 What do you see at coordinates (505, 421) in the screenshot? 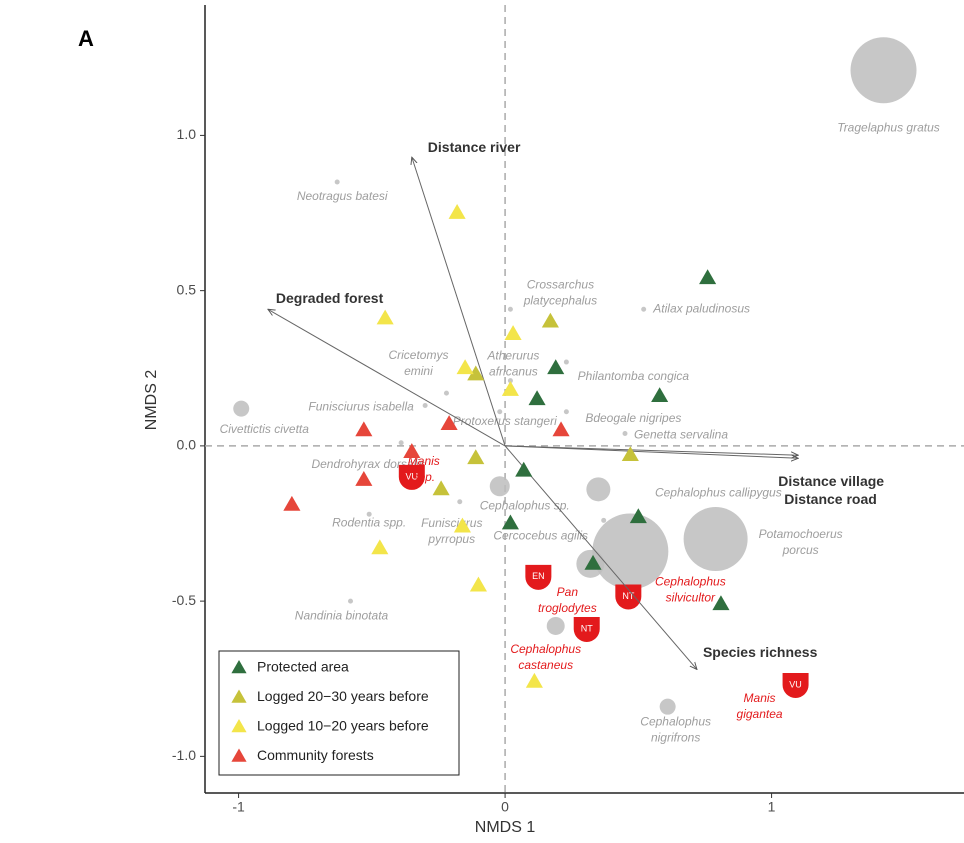
I see `species-label: Protoxerus stangeri` at bounding box center [505, 421].